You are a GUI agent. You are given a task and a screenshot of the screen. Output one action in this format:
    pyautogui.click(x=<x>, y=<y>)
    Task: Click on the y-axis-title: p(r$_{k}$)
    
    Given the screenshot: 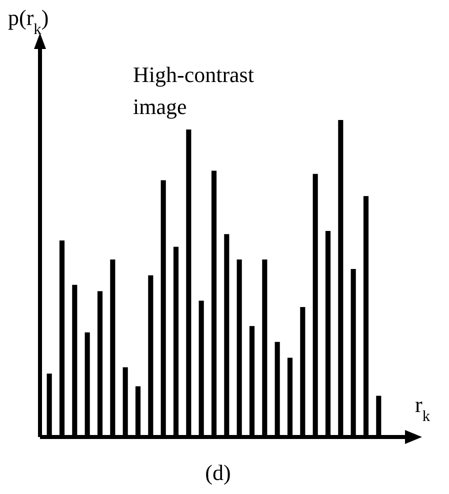 What is the action you would take?
    pyautogui.click(x=28, y=21)
    